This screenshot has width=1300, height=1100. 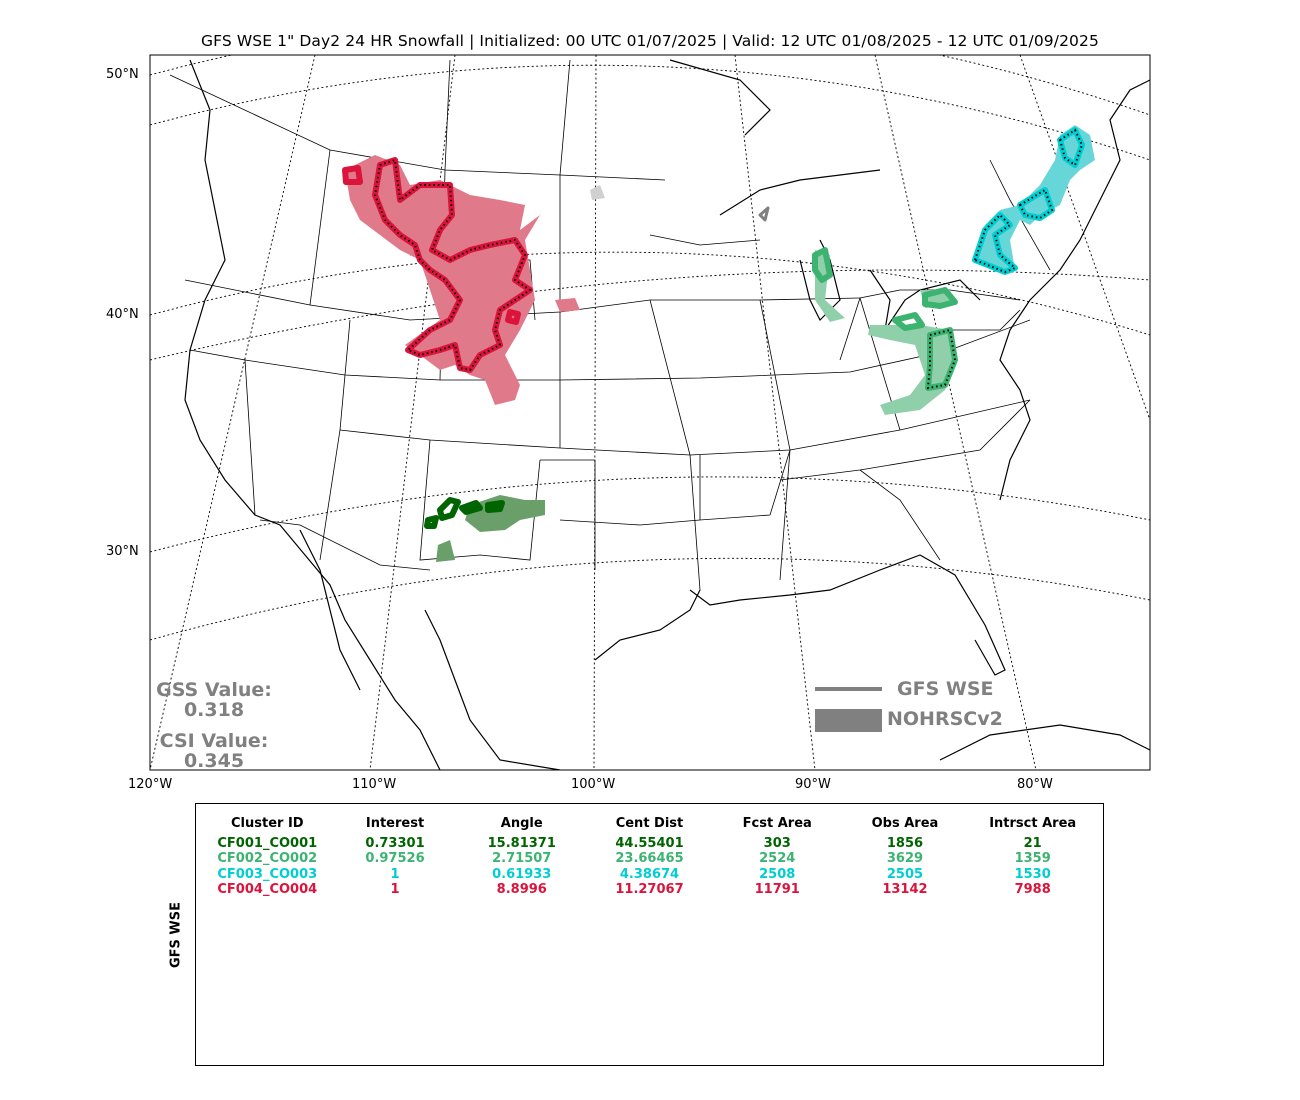 I want to click on cell-fcst-area: 2524, so click(x=777, y=858).